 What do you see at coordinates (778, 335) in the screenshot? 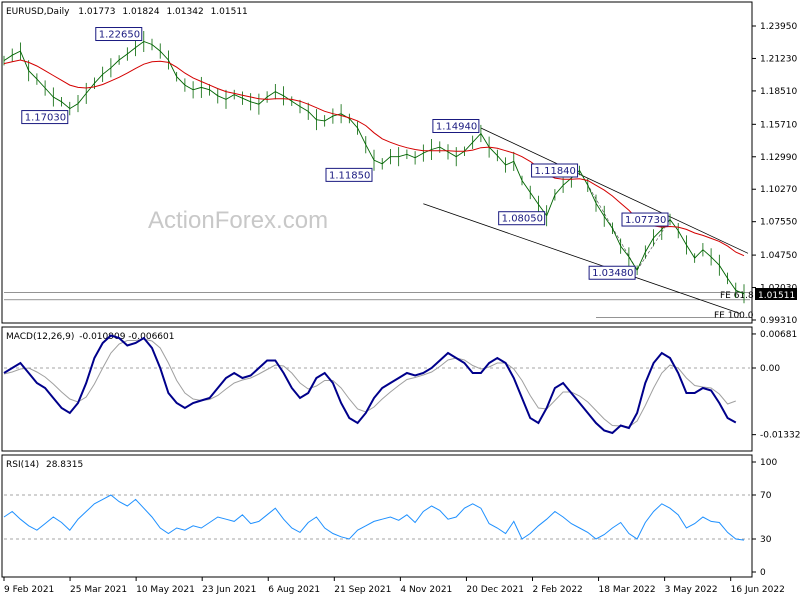
I see `macd-y-tick-label: 0.00681` at bounding box center [778, 335].